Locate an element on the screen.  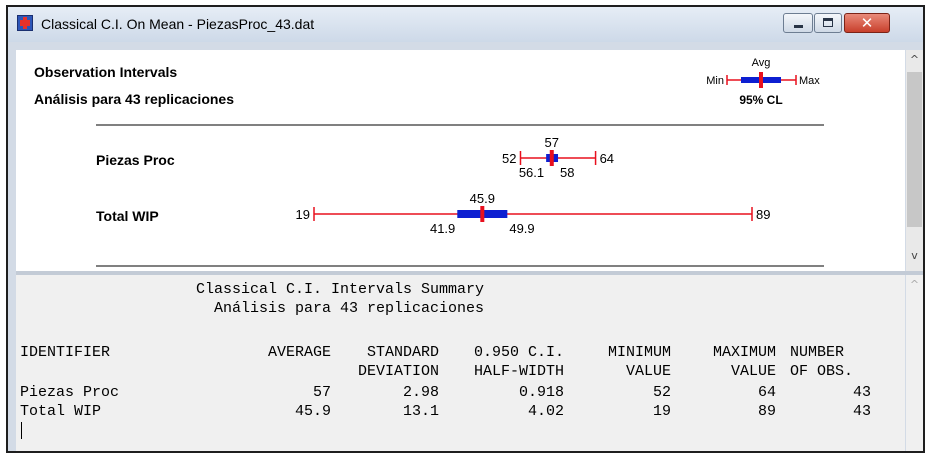
avg-value-label: 57 is located at coordinates (552, 142).